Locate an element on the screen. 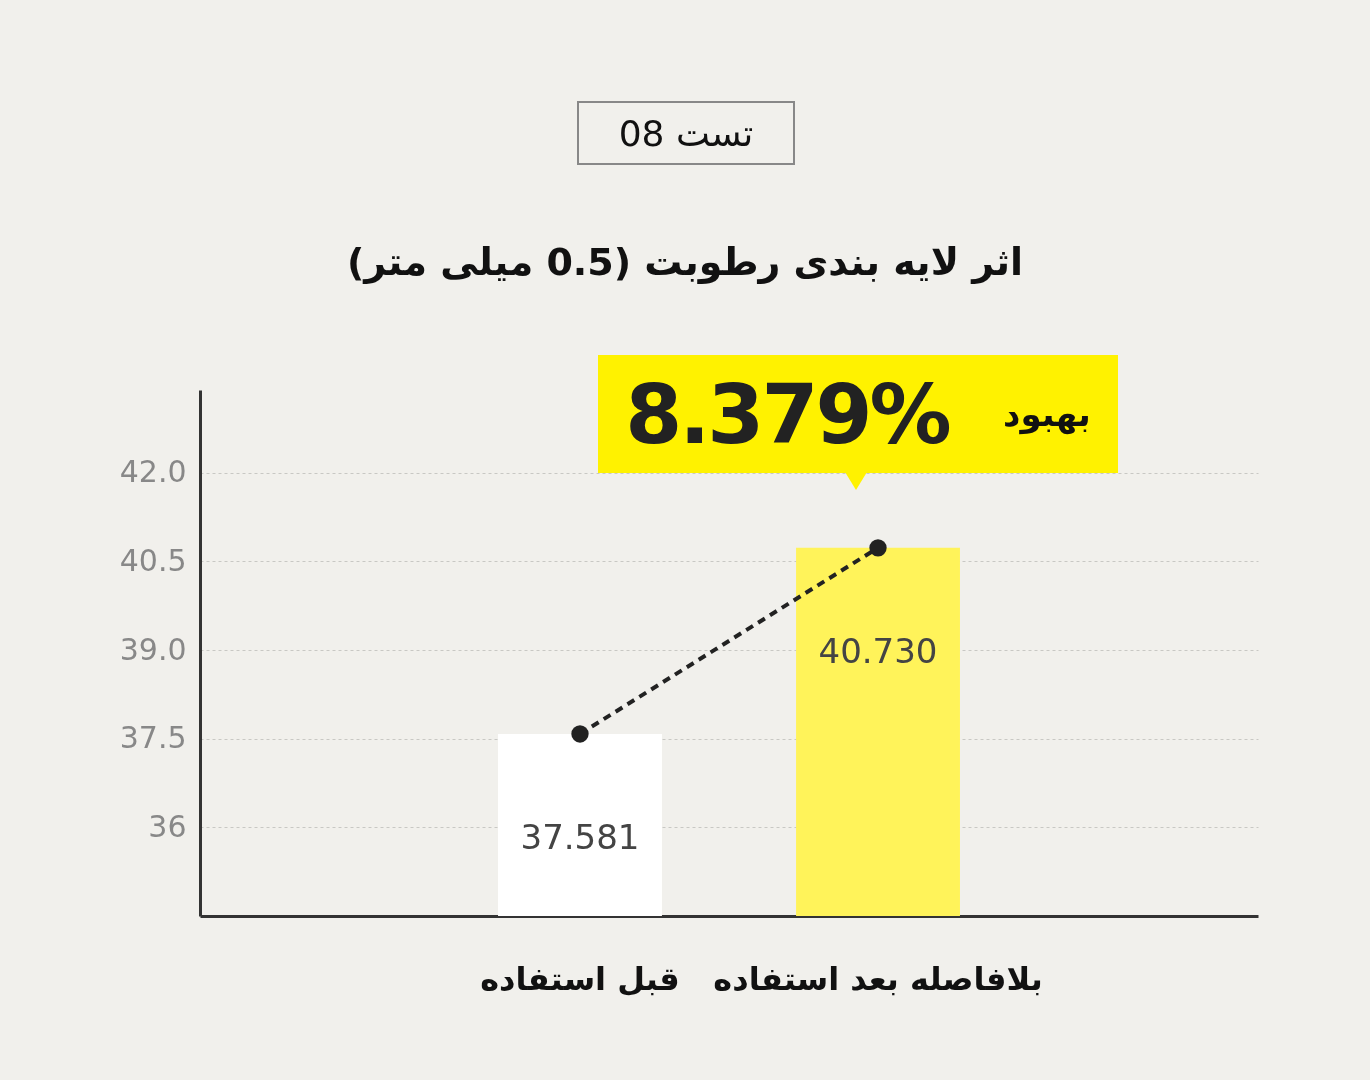  x-tick-label: بلافاصله بعد استفاده is located at coordinates (878, 978).